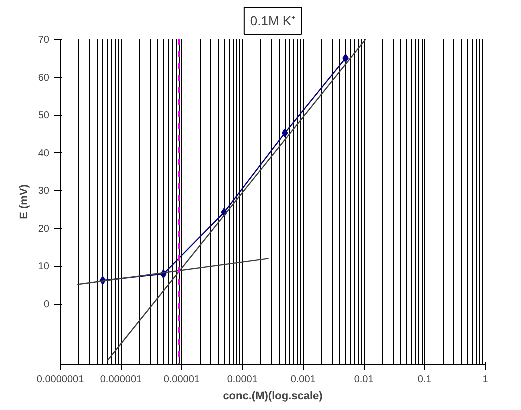 The width and height of the screenshot is (521, 410). Describe the element at coordinates (44, 40) in the screenshot. I see `y-tick-label: 70` at that location.